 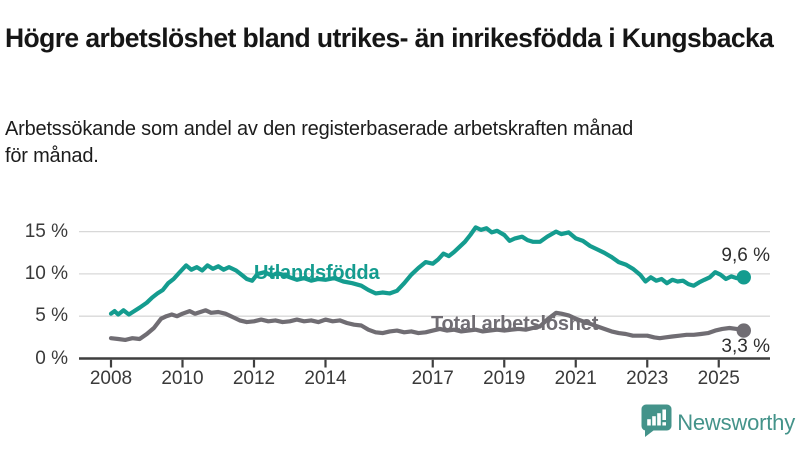 What do you see at coordinates (656, 423) in the screenshot?
I see `newsworthy-chart-bubble-icon` at bounding box center [656, 423].